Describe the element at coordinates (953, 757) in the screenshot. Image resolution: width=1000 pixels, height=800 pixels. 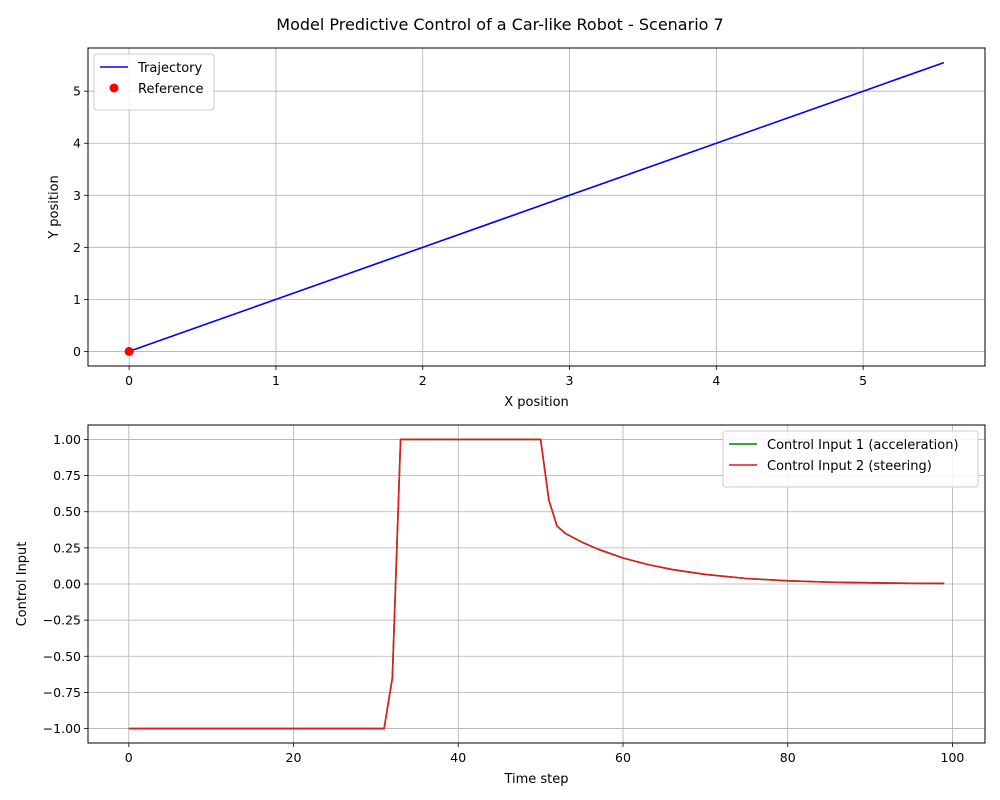
I see `control-input-x-tick-label: 100` at that location.